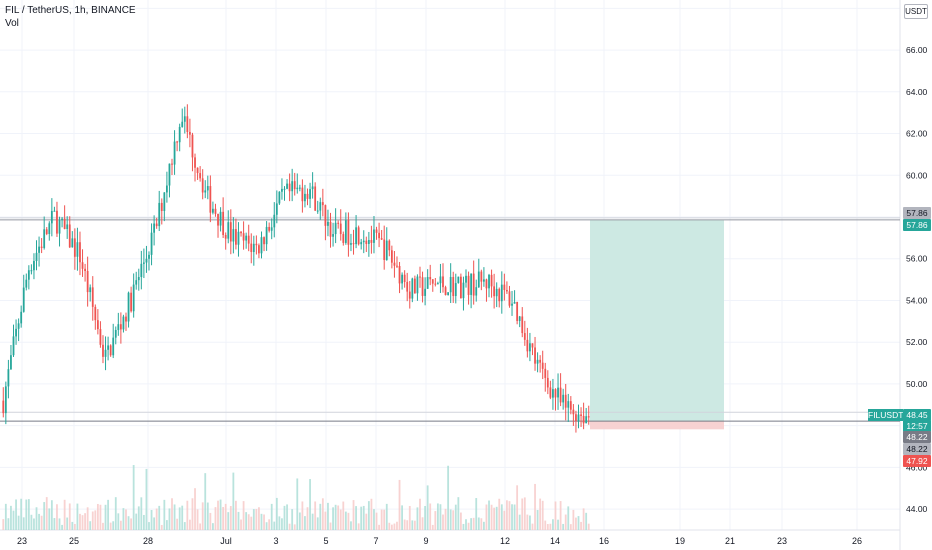 This screenshot has width=932, height=550. Describe the element at coordinates (917, 50) in the screenshot. I see `price-axis-tick: 66.00` at that location.